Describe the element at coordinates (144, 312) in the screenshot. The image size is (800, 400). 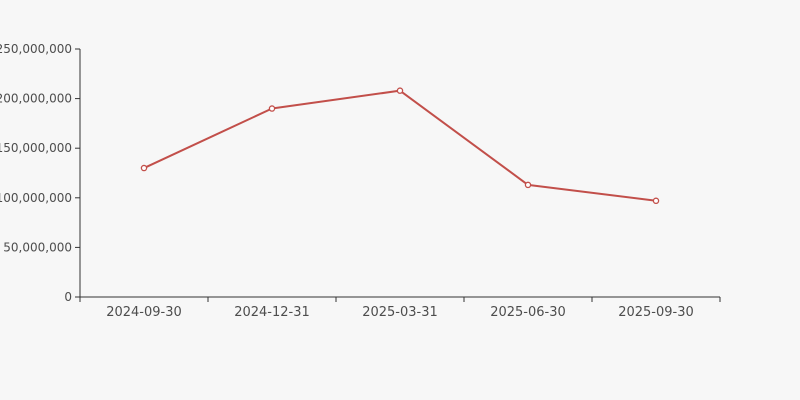
I see `x-tick-label: 2024-09-30` at that location.